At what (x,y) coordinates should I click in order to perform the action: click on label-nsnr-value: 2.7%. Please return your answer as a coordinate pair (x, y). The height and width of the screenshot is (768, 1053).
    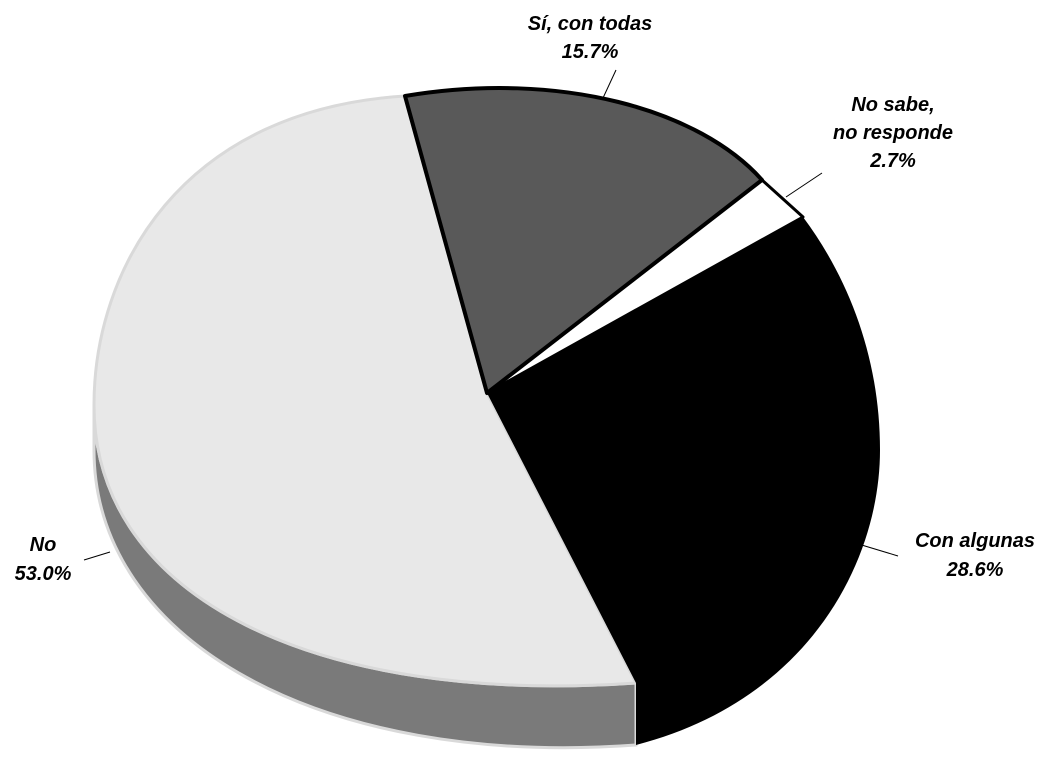
    Looking at the image, I should click on (892, 161).